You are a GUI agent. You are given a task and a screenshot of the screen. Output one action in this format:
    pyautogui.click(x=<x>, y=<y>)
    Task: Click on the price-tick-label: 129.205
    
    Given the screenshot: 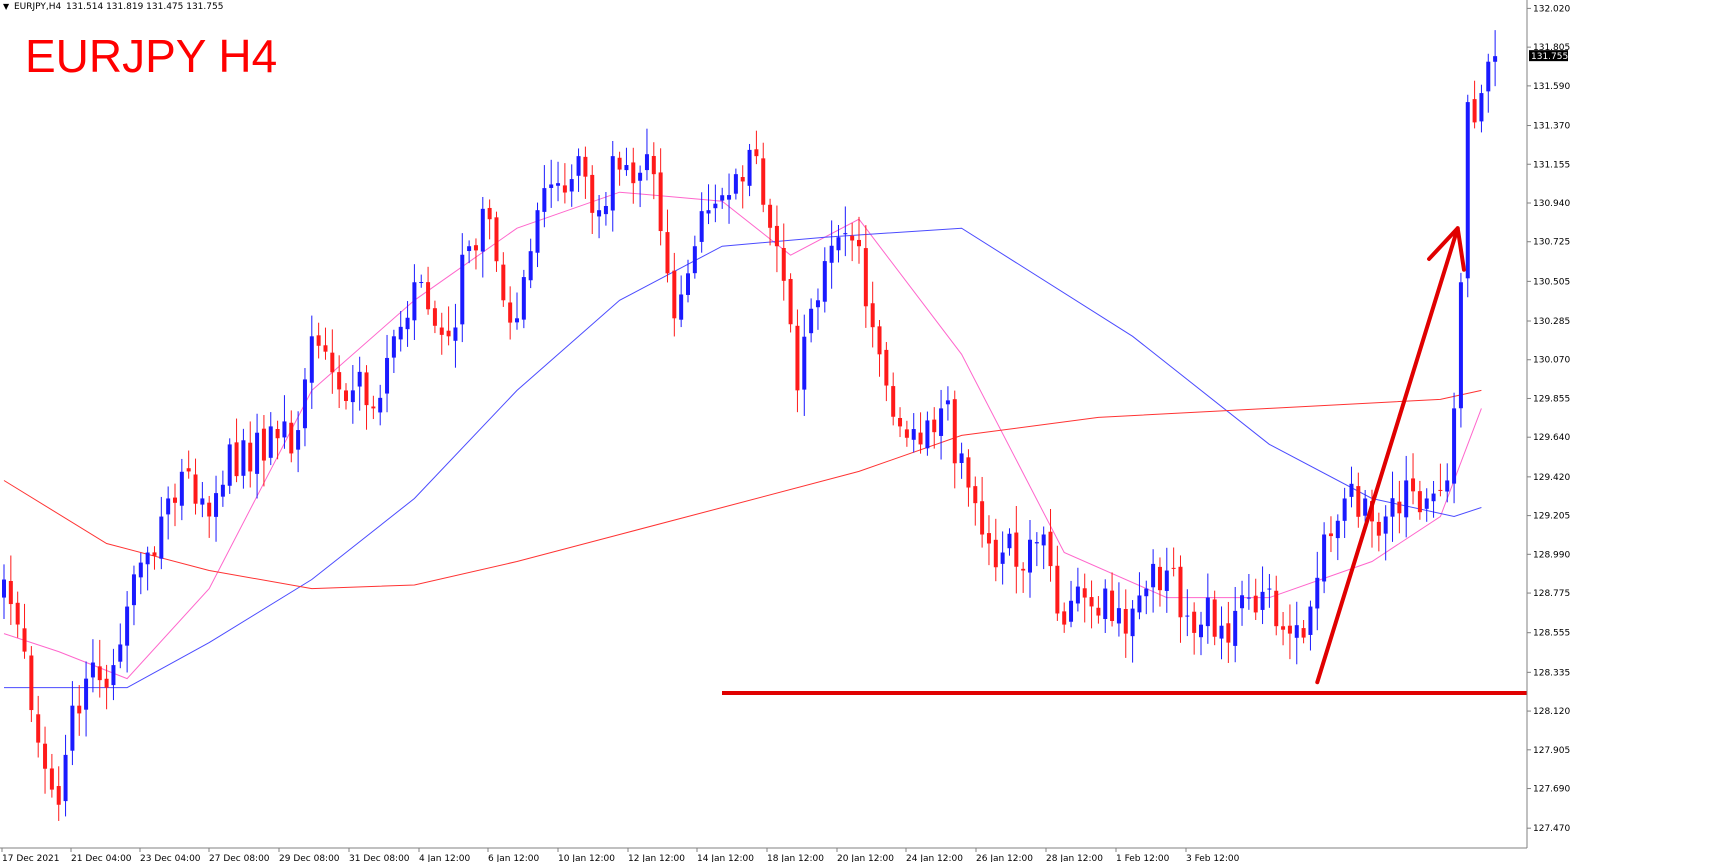 What is the action you would take?
    pyautogui.click(x=1551, y=517)
    